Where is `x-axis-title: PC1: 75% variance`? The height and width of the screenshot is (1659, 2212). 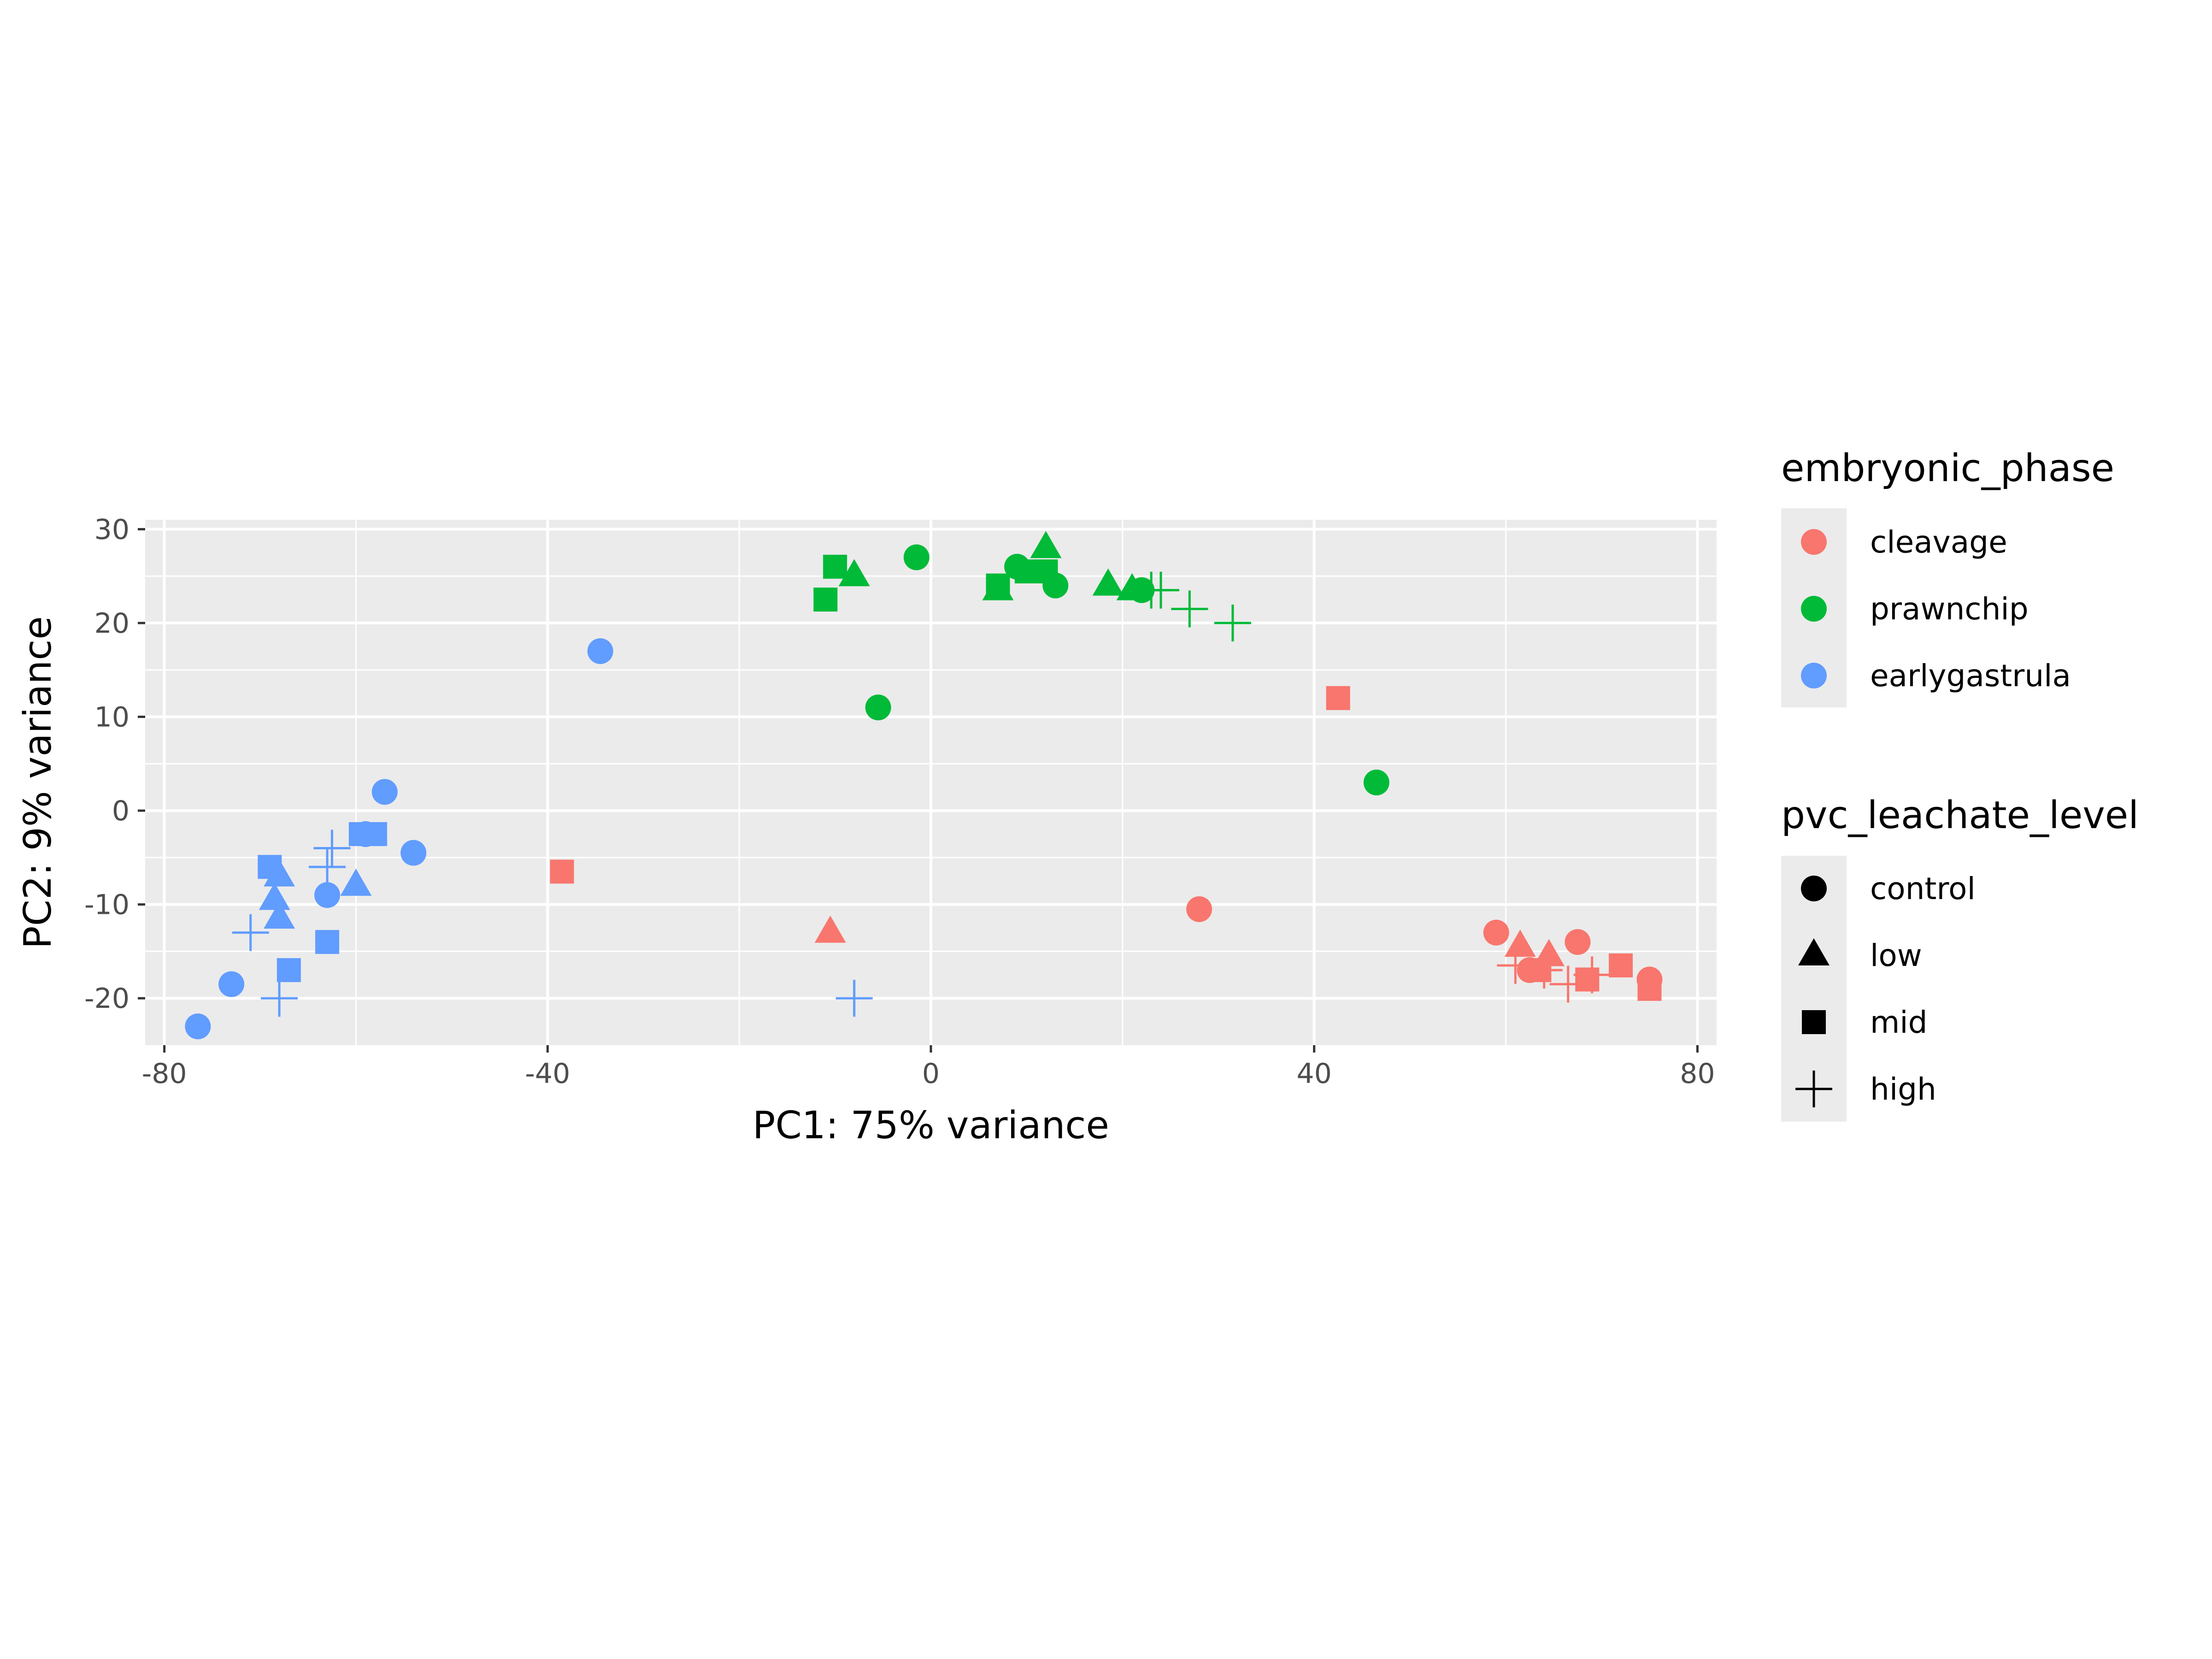
x-axis-title: PC1: 75% variance is located at coordinates (931, 1125).